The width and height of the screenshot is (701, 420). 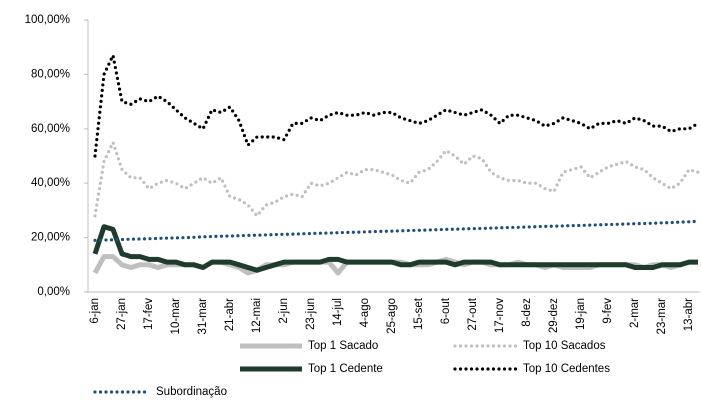 What do you see at coordinates (419, 313) in the screenshot?
I see `x-tick-label: 15-set` at bounding box center [419, 313].